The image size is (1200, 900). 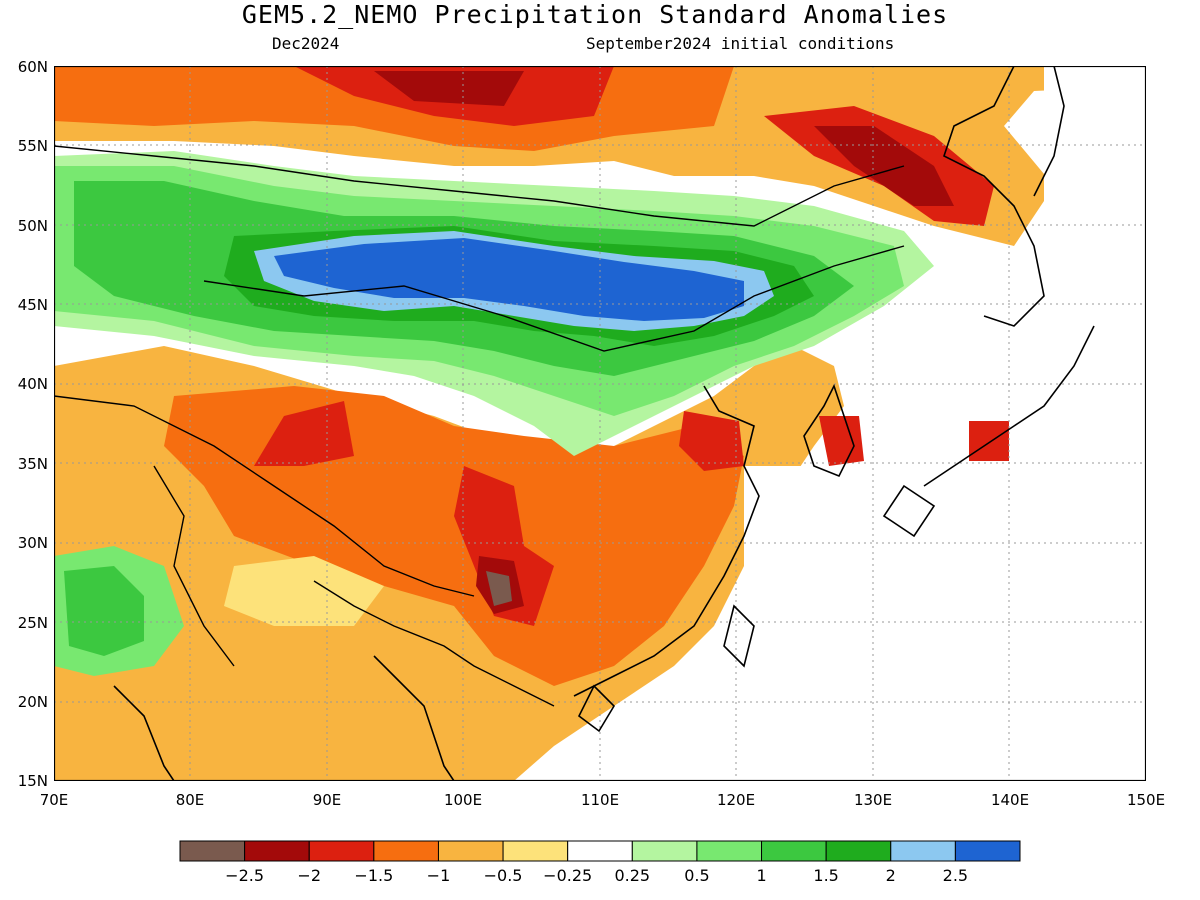 What do you see at coordinates (304, 433) in the screenshot?
I see `anomaly-neg15-center` at bounding box center [304, 433].